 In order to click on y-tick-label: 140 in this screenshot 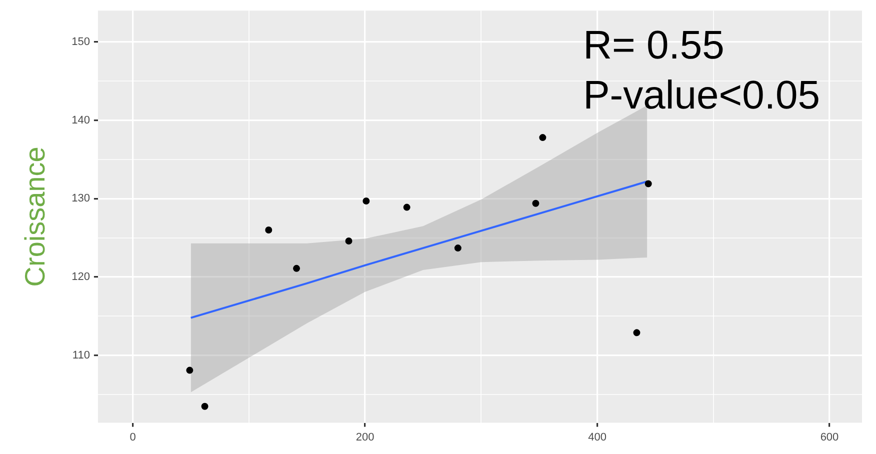, I will do `click(81, 120)`.